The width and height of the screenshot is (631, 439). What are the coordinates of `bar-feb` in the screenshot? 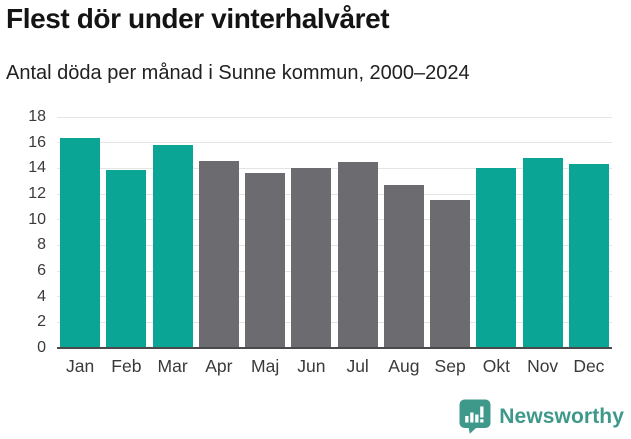 It's located at (126, 258).